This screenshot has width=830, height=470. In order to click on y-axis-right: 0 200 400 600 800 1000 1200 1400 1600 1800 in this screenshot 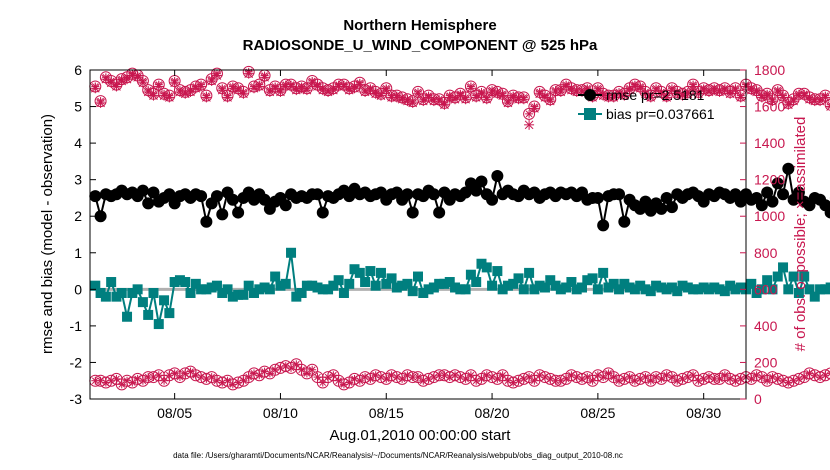, I will do `click(762, 234)`.